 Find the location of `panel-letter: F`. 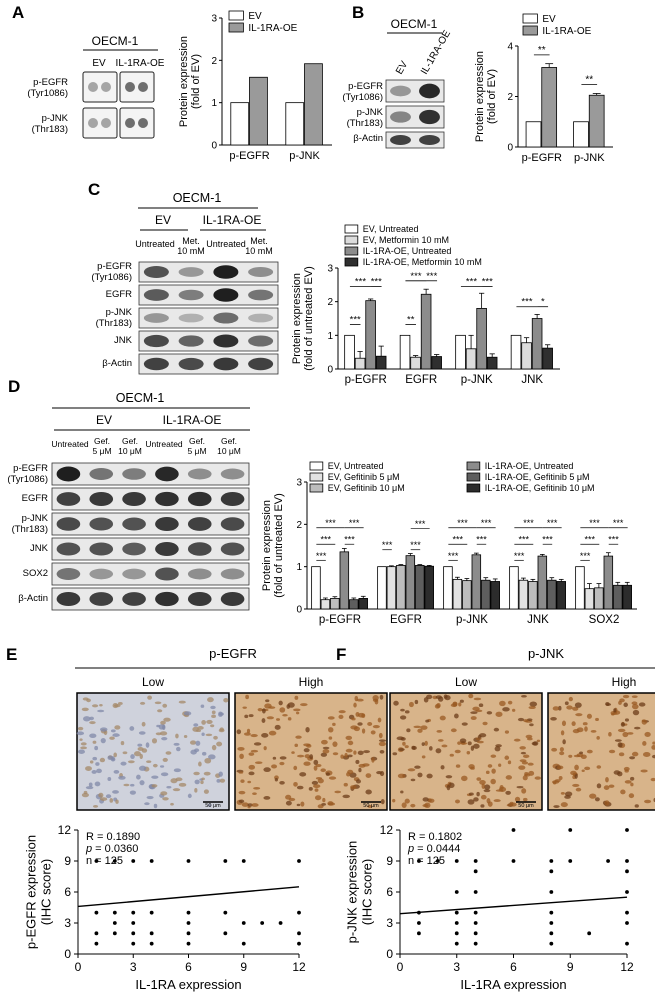

panel-letter: F is located at coordinates (341, 654).